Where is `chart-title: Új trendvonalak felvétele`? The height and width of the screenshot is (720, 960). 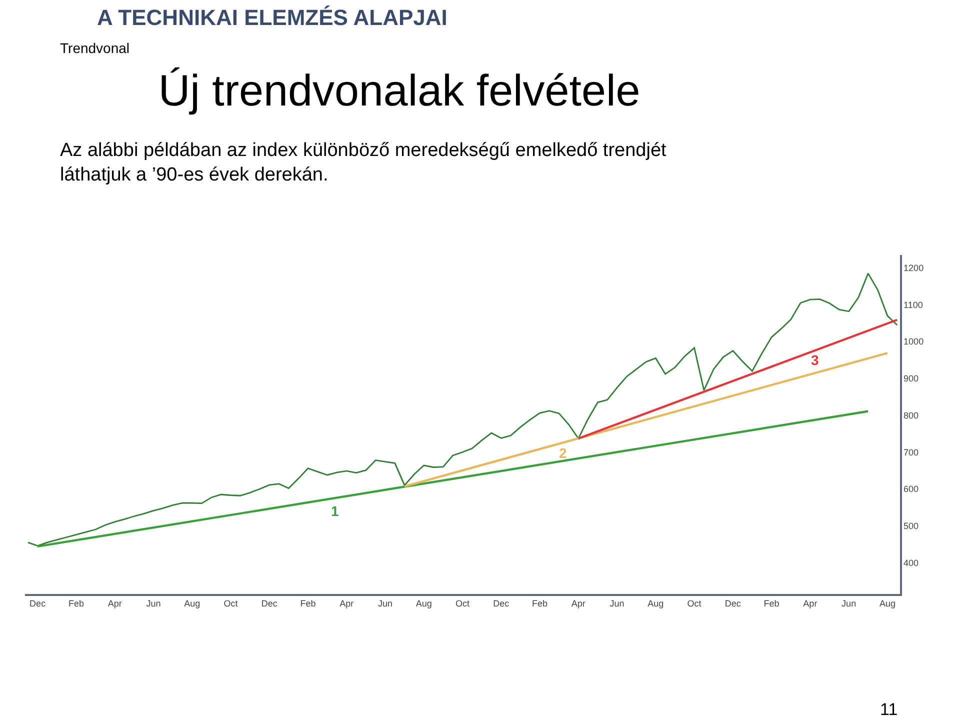 chart-title: Új trendvonalak felvétele is located at coordinates (399, 91).